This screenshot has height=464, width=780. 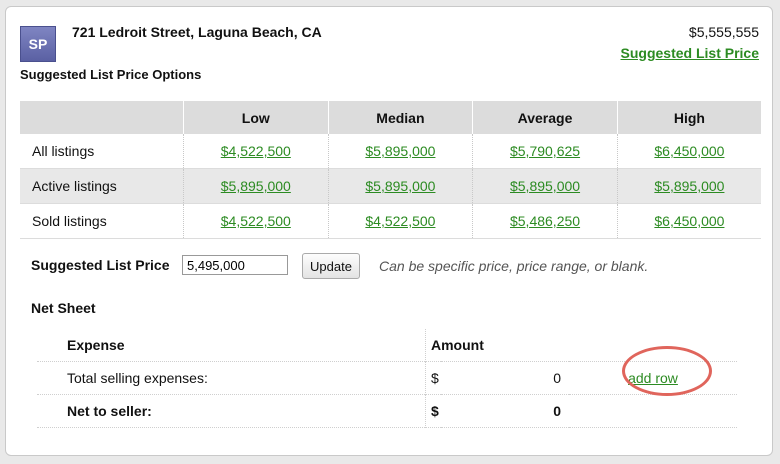 I want to click on price-cell: $5,790,625, so click(x=545, y=151).